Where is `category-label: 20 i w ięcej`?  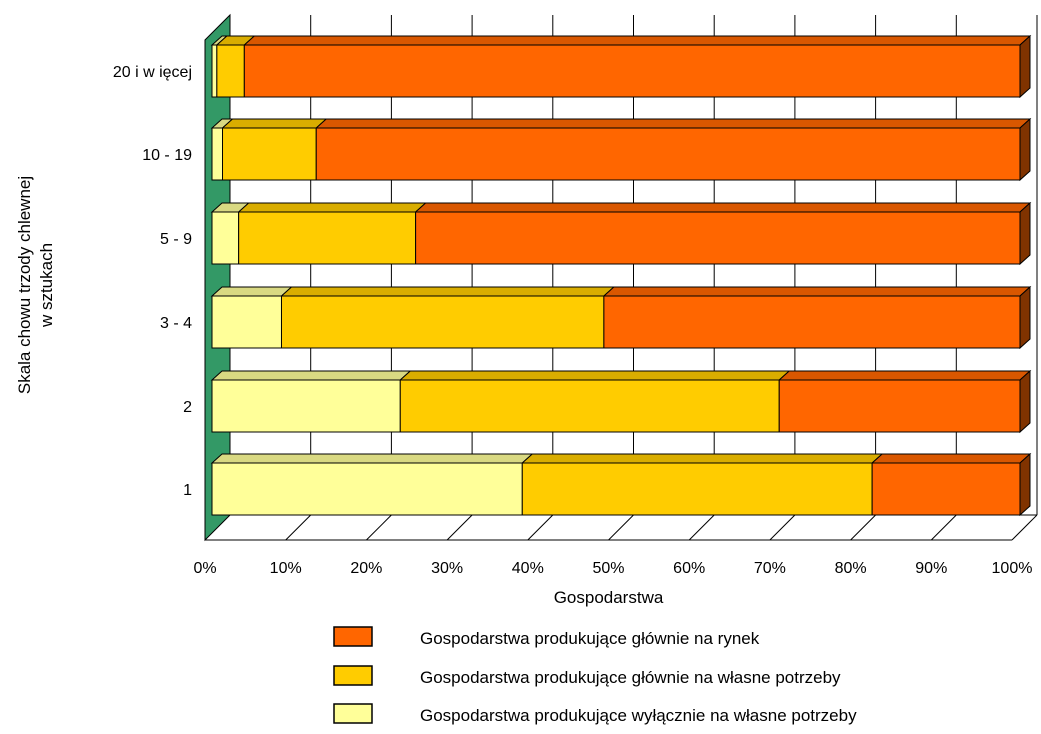
category-label: 20 i w ięcej is located at coordinates (152, 72).